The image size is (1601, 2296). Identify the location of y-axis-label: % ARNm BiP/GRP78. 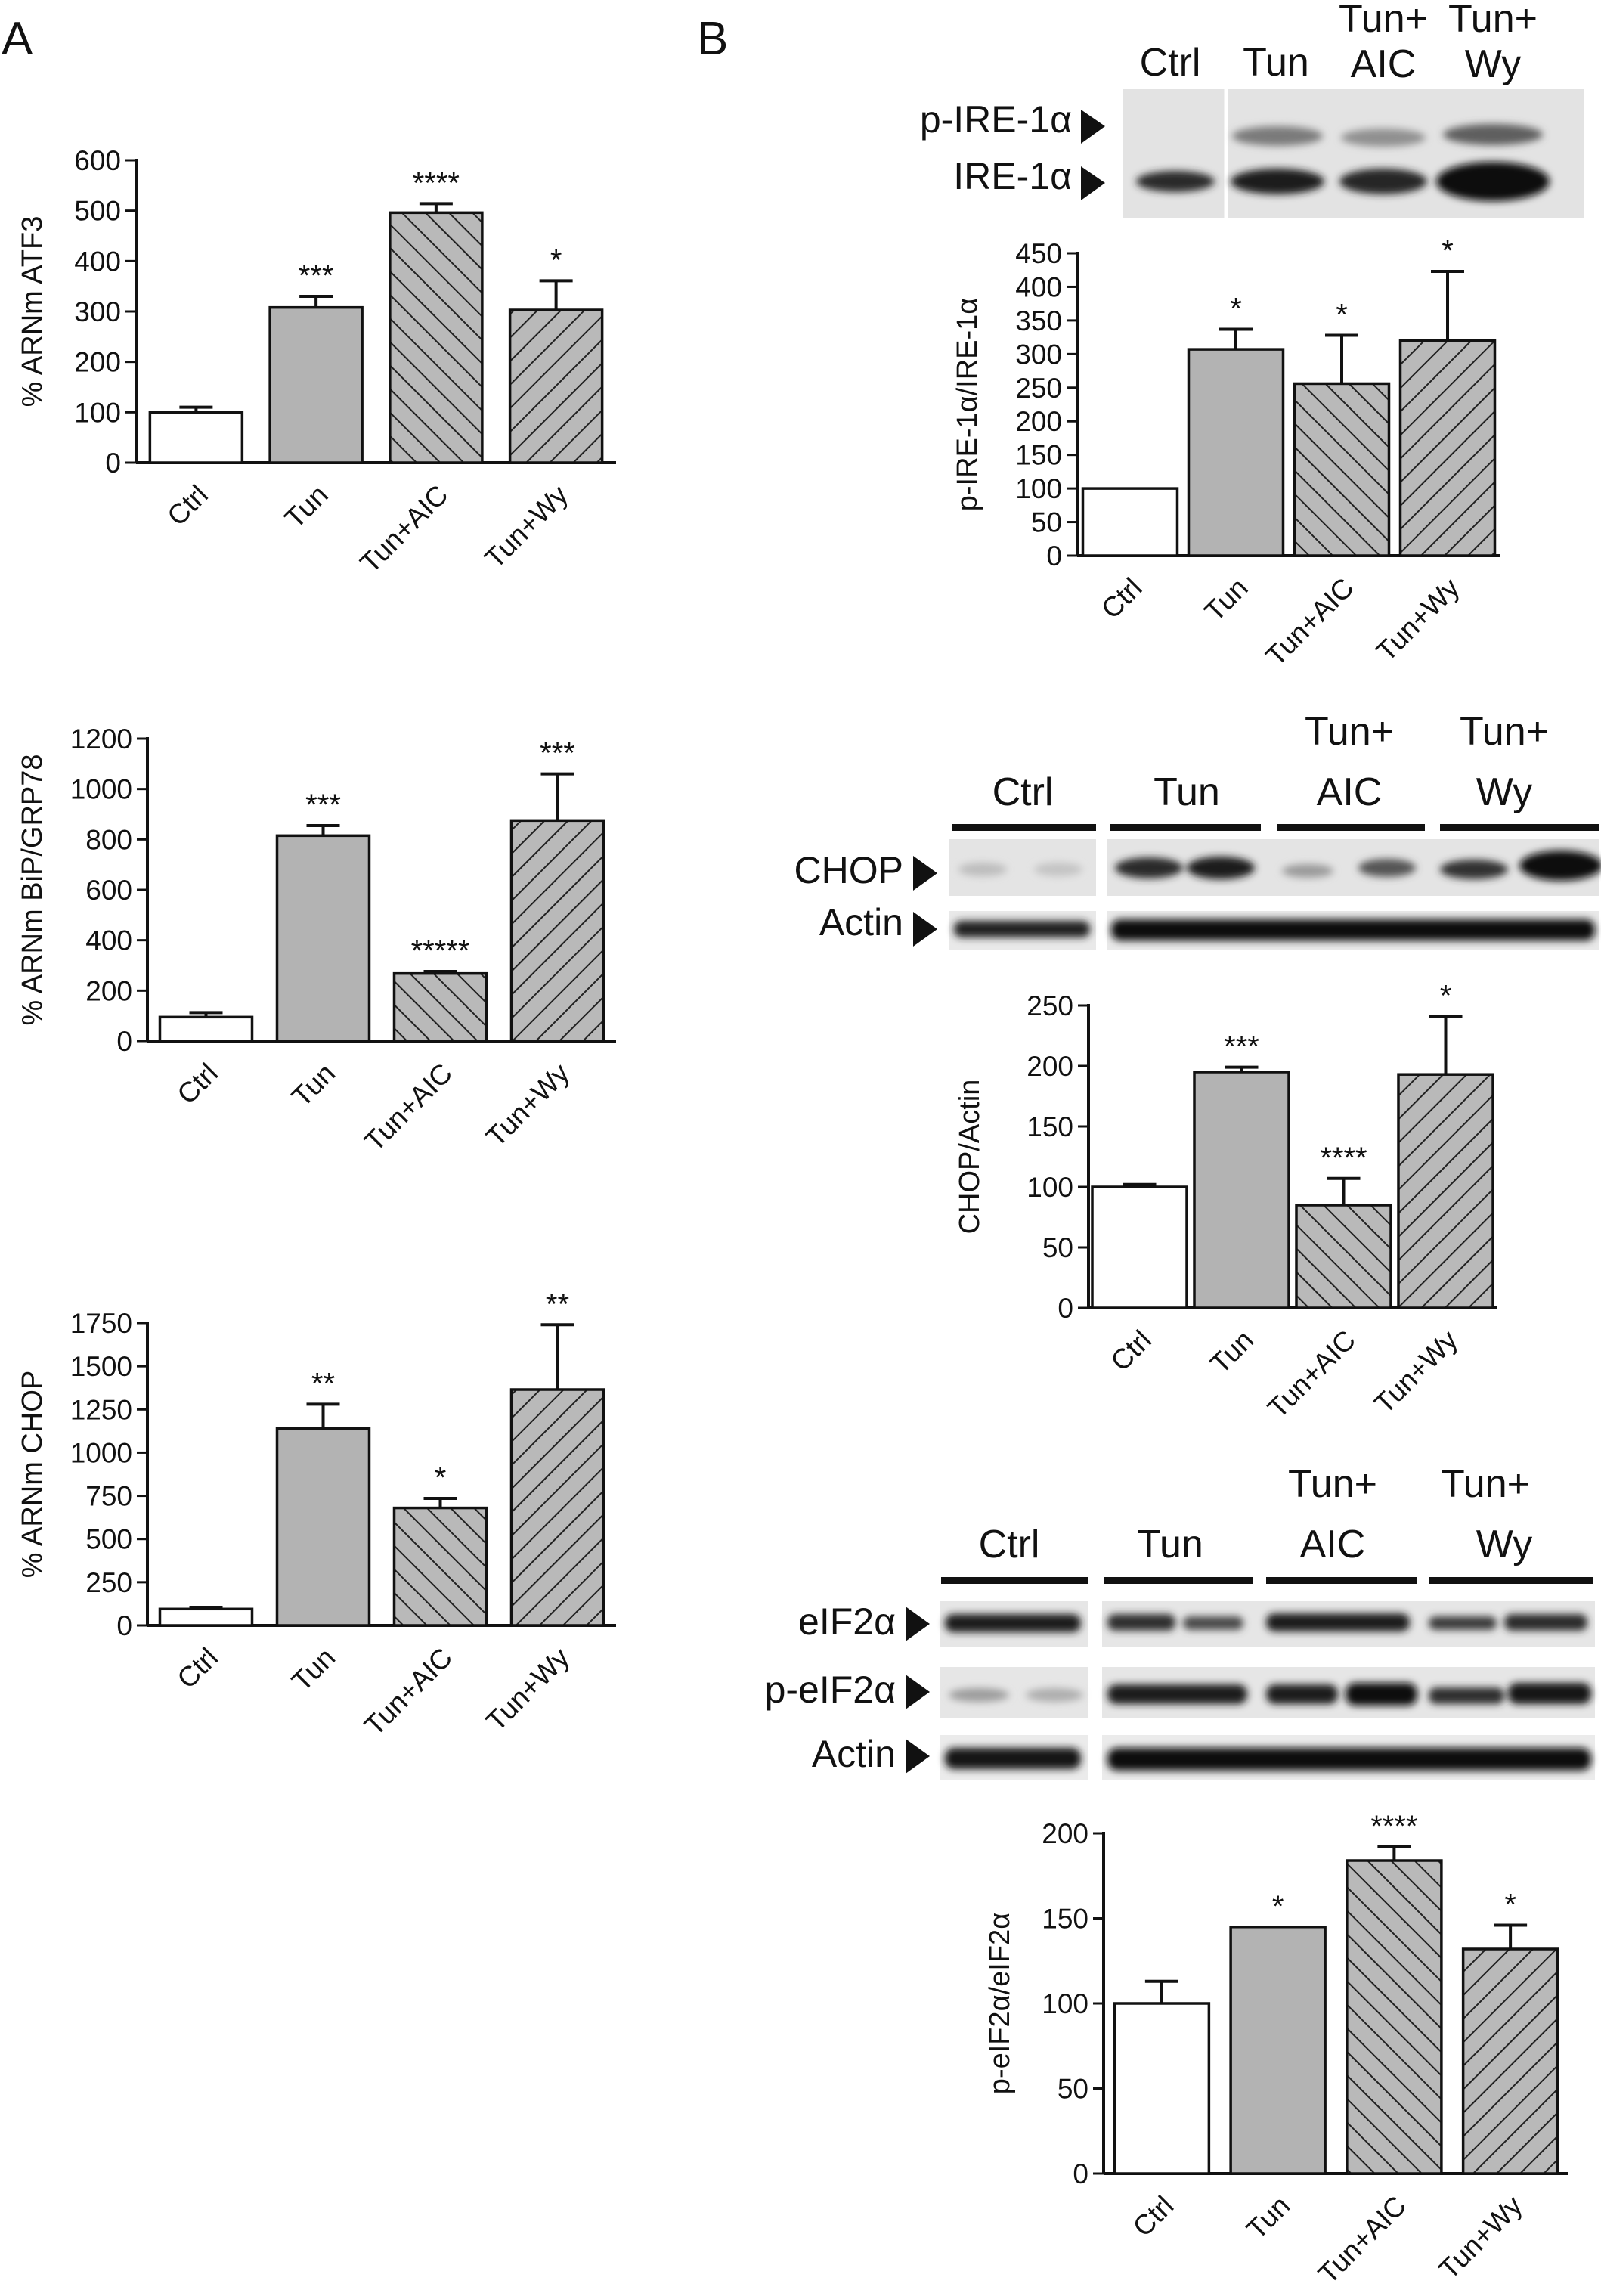
(32, 890).